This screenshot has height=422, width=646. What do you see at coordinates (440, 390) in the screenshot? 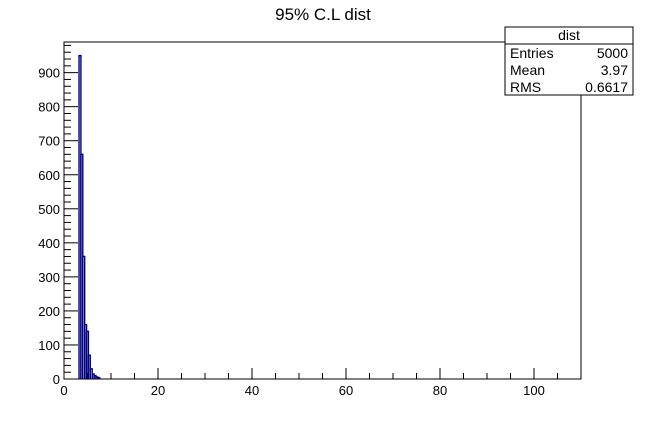
I see `x-tick-label: 80` at bounding box center [440, 390].